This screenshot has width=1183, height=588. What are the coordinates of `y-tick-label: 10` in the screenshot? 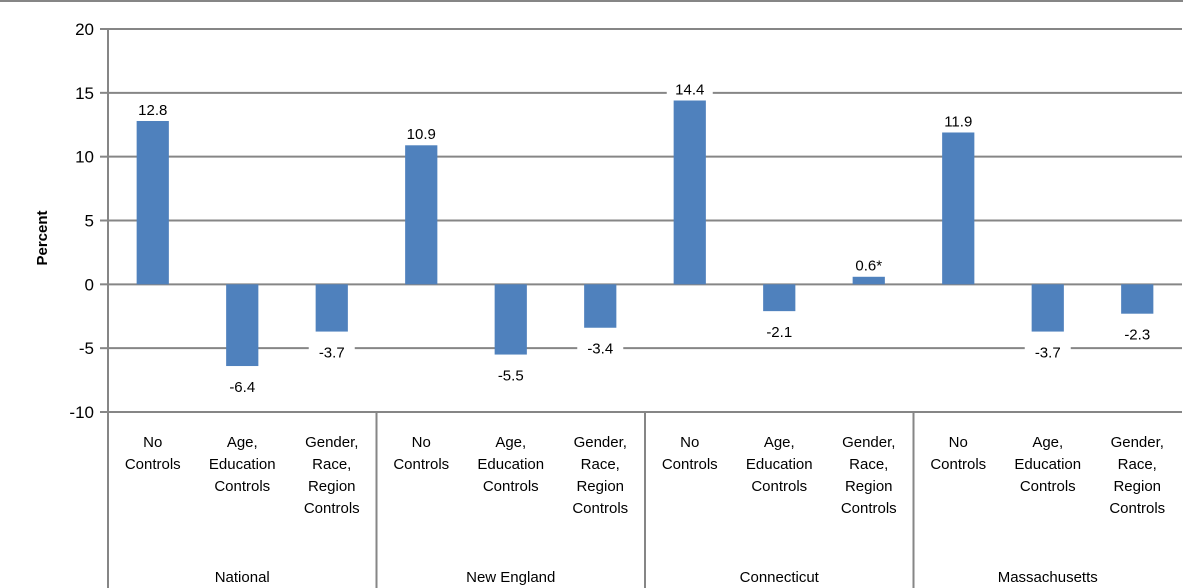 It's located at (84, 157).